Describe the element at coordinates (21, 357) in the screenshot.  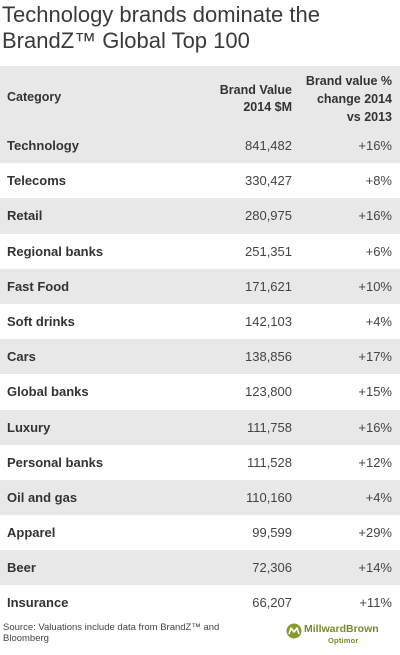
I see `row-category: Cars` at that location.